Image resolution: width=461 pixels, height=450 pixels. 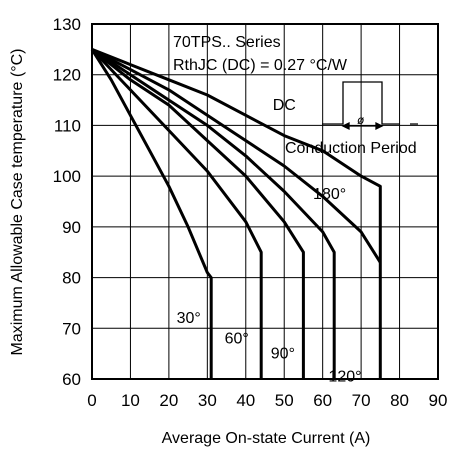 I want to click on y-tick-label: 60, so click(x=71, y=379).